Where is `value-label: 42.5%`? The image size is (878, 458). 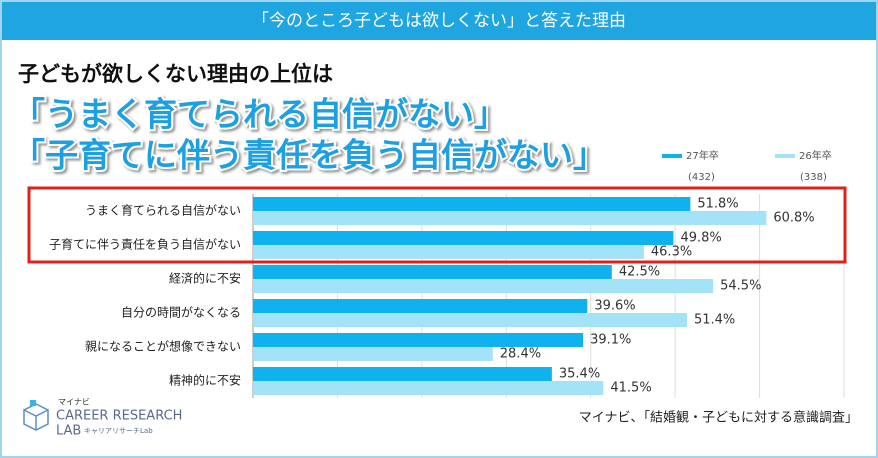 value-label: 42.5% is located at coordinates (639, 272).